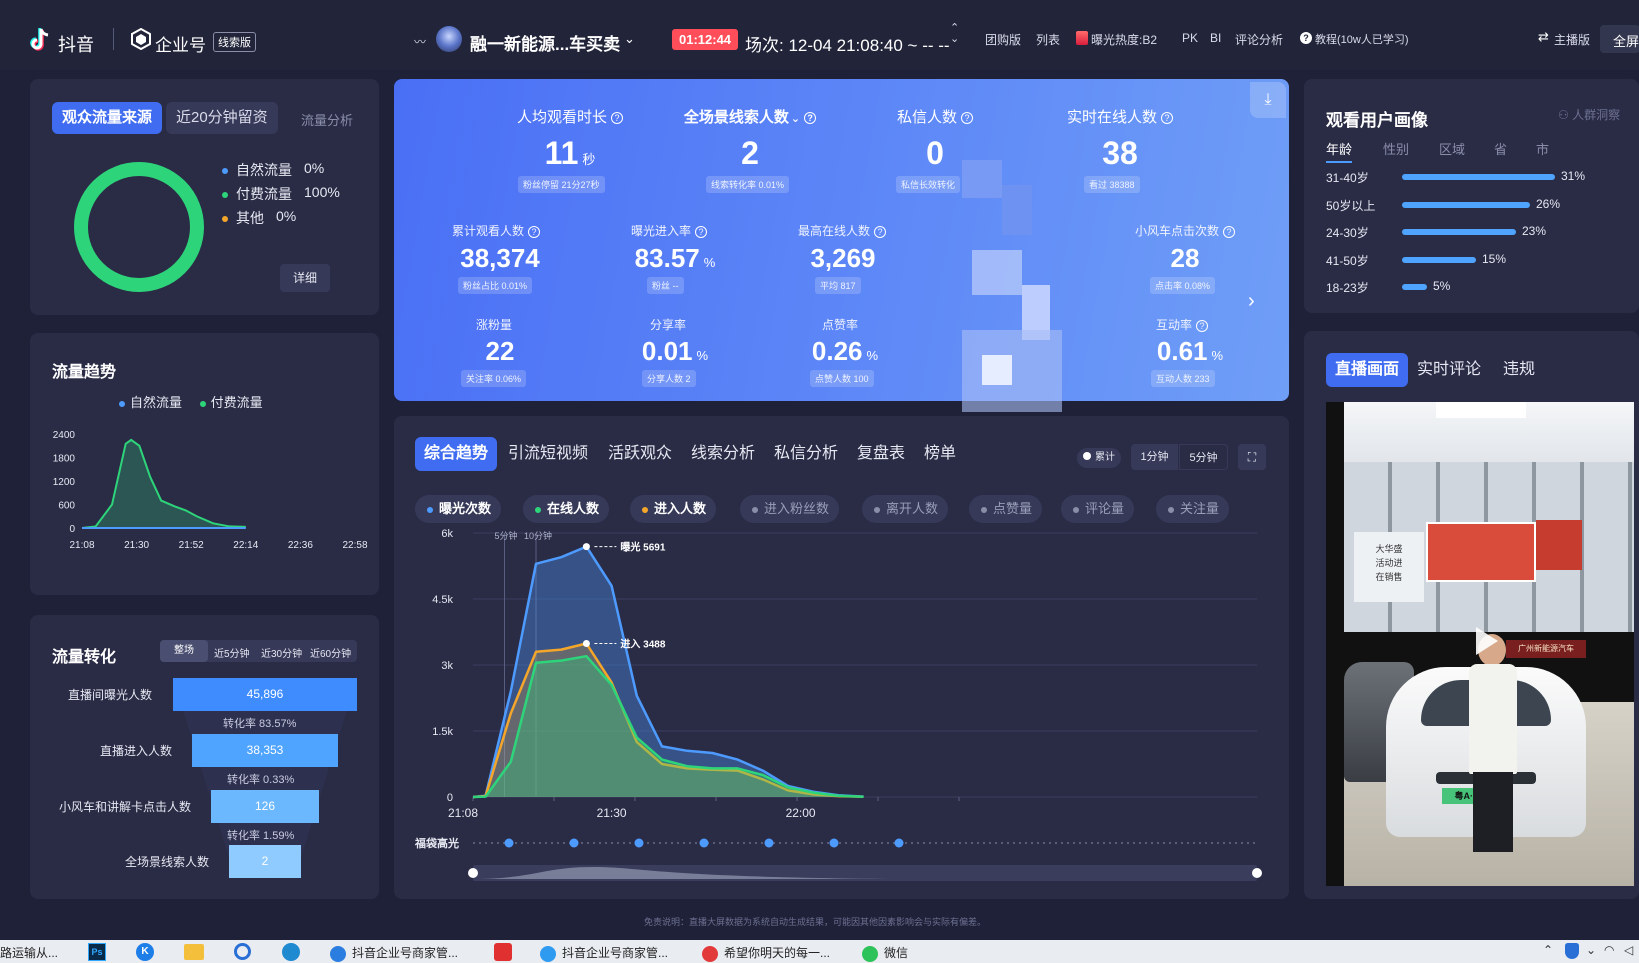  What do you see at coordinates (1098, 509) in the screenshot?
I see `chip-comments: 评论量` at bounding box center [1098, 509].